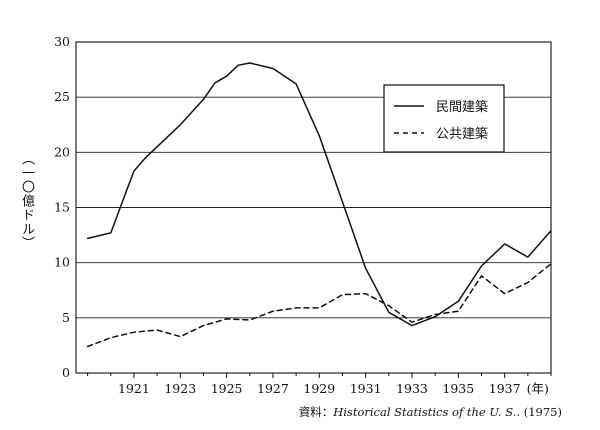 The width and height of the screenshot is (600, 430). I want to click on y-tick-label-20: 20, so click(62, 151).